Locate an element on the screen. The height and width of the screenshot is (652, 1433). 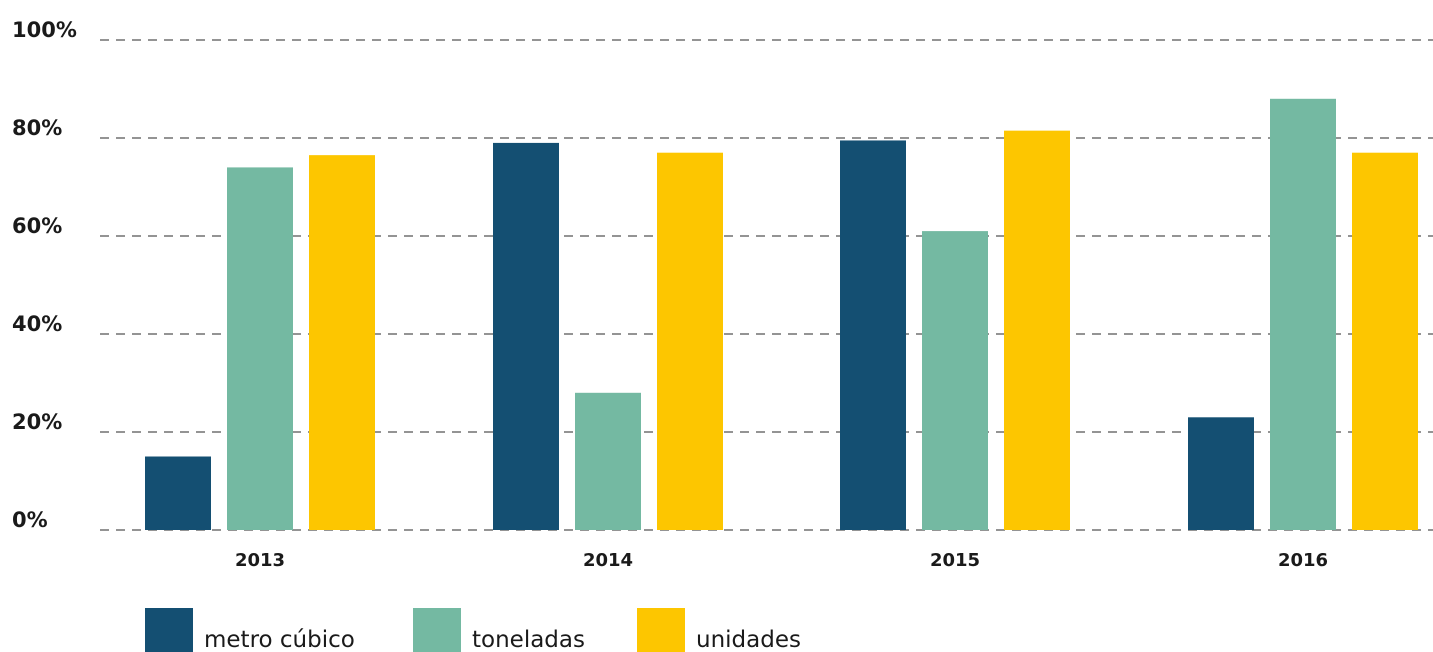
legend-label: unidades is located at coordinates (748, 639).